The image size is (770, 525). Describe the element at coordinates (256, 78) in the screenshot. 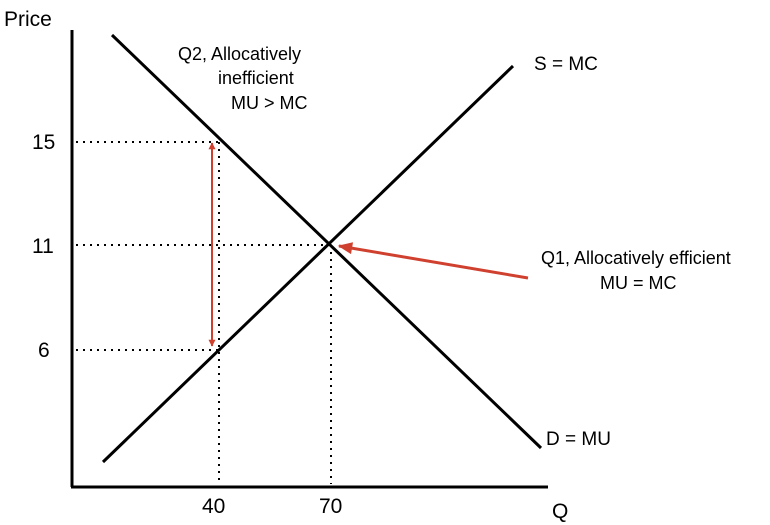

I see `q2-annotation-line-2: inefficient` at that location.